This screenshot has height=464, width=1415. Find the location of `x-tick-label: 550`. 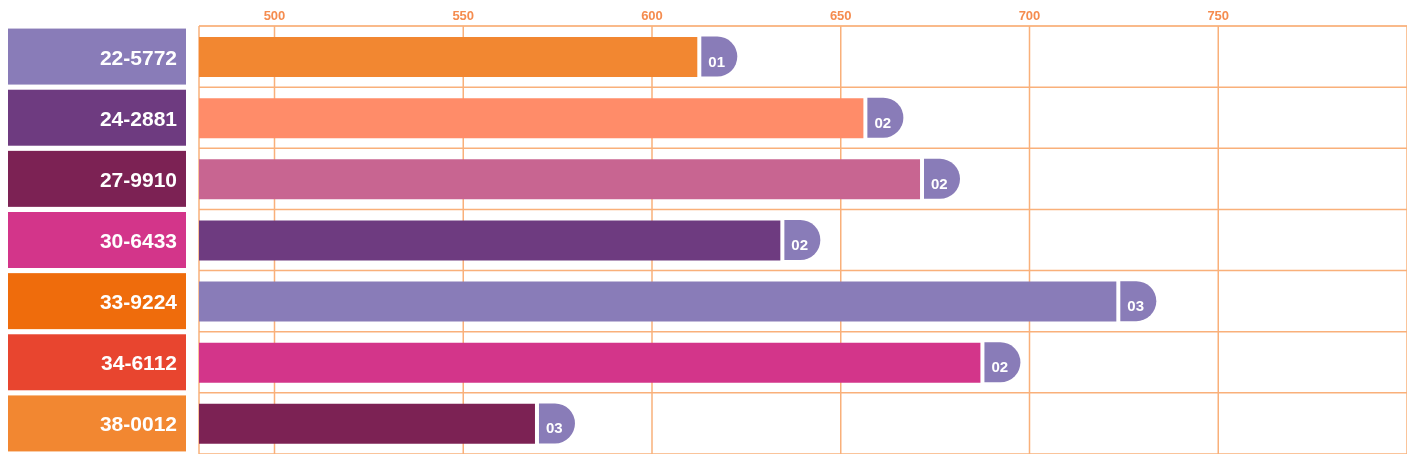

x-tick-label: 550 is located at coordinates (463, 15).